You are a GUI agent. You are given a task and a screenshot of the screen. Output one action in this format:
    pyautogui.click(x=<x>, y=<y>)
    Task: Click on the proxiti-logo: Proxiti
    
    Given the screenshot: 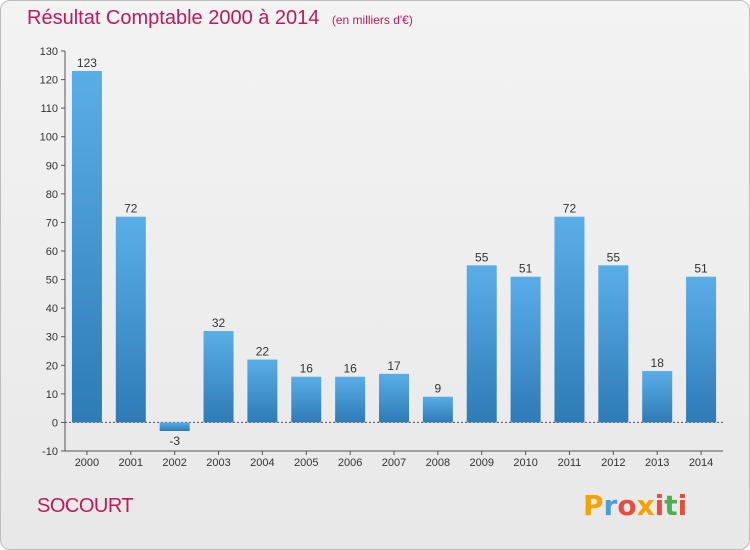 What is the action you would take?
    pyautogui.click(x=635, y=505)
    